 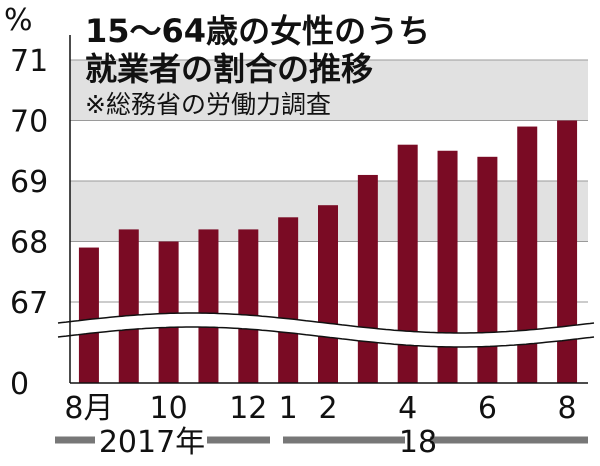 What do you see at coordinates (19, 384) in the screenshot?
I see `y-tick-label: 0` at bounding box center [19, 384].